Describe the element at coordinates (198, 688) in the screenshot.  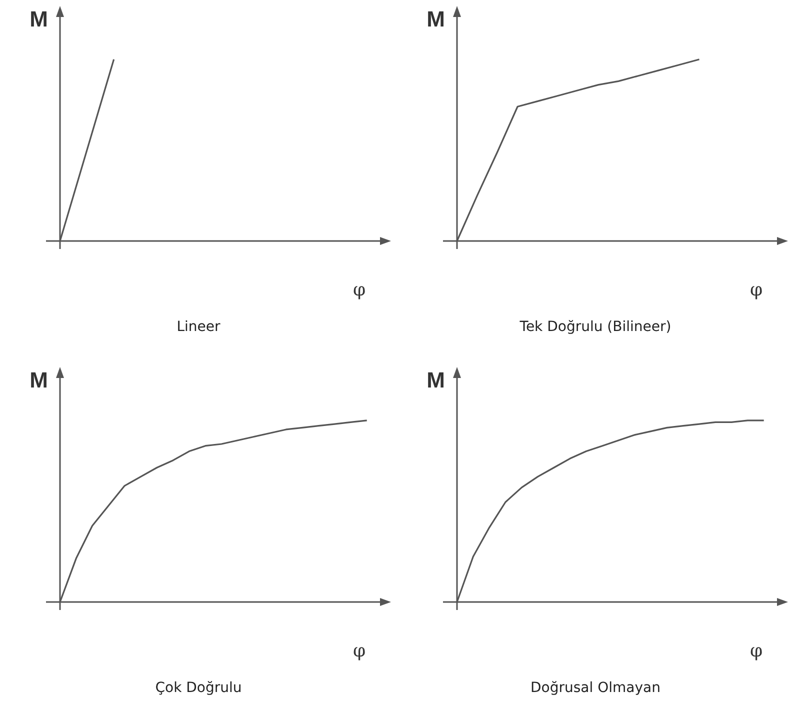
I see `text: Çok Doğrulu` at that location.